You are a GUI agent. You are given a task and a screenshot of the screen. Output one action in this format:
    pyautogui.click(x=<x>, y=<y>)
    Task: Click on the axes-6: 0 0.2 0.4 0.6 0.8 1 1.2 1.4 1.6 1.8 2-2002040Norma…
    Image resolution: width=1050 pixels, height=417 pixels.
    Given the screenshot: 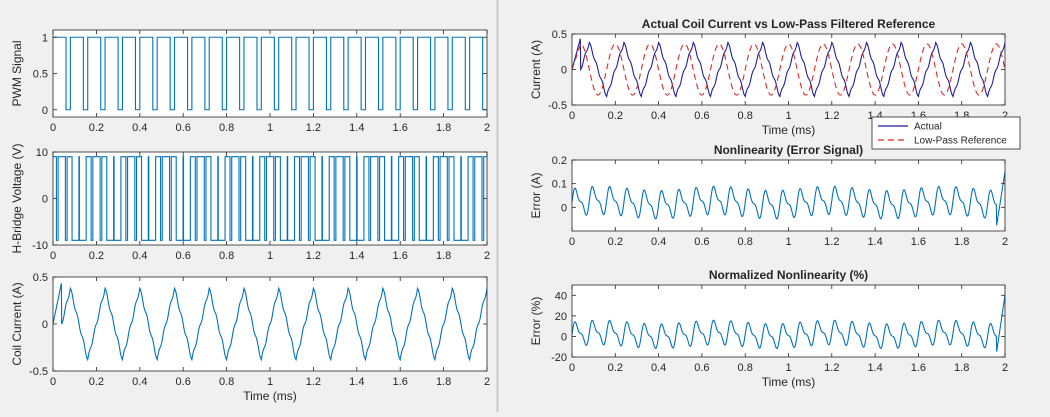 What is the action you would take?
    pyautogui.click(x=768, y=328)
    